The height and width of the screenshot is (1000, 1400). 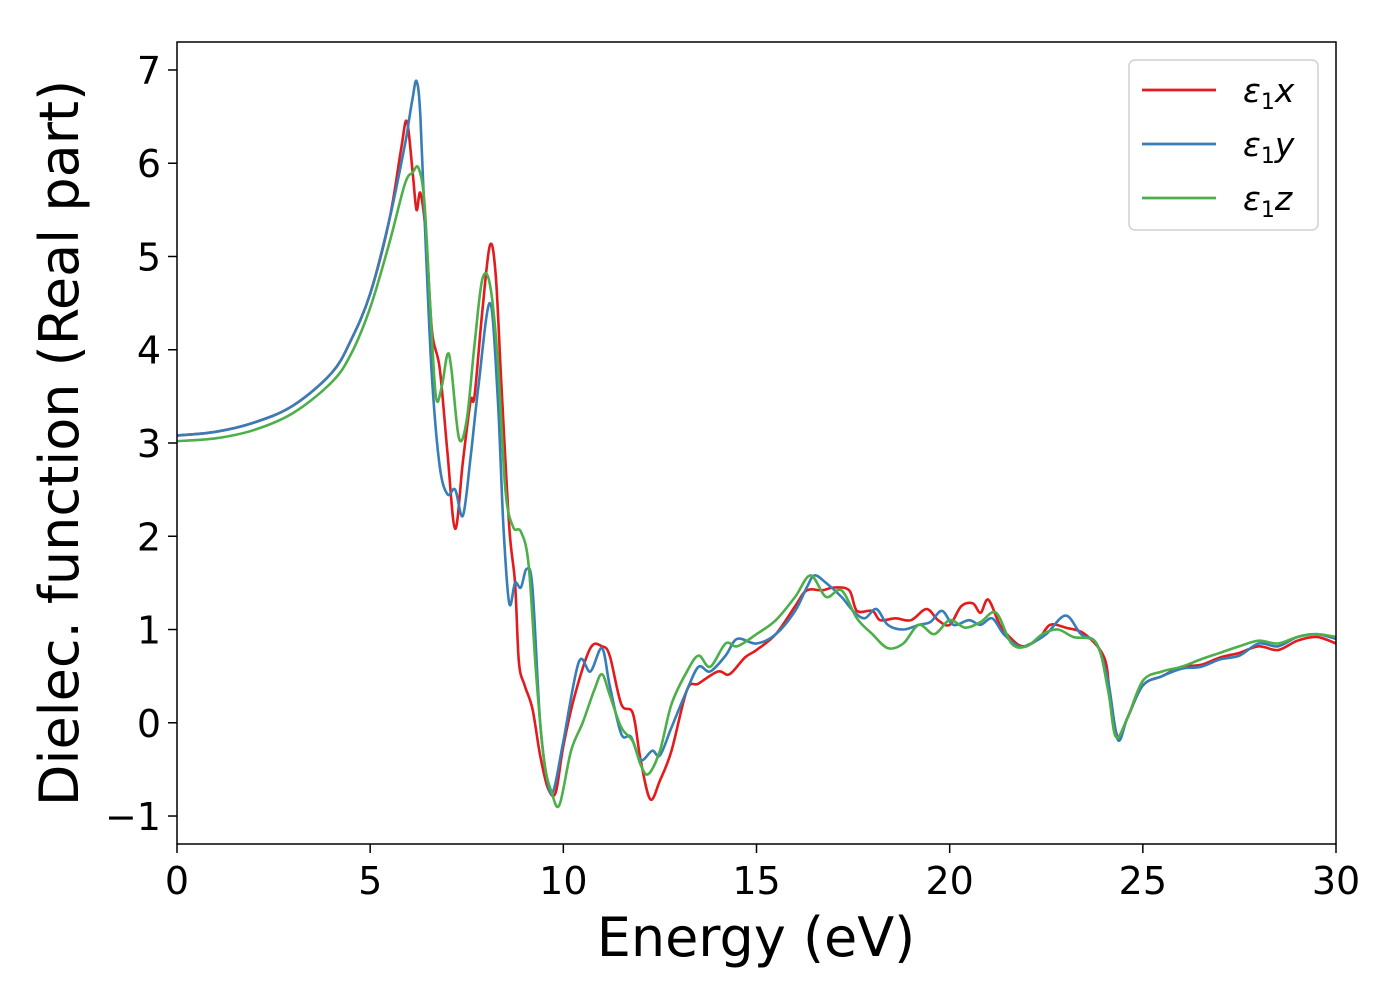 I want to click on x-tick-label: 30, so click(x=1336, y=881).